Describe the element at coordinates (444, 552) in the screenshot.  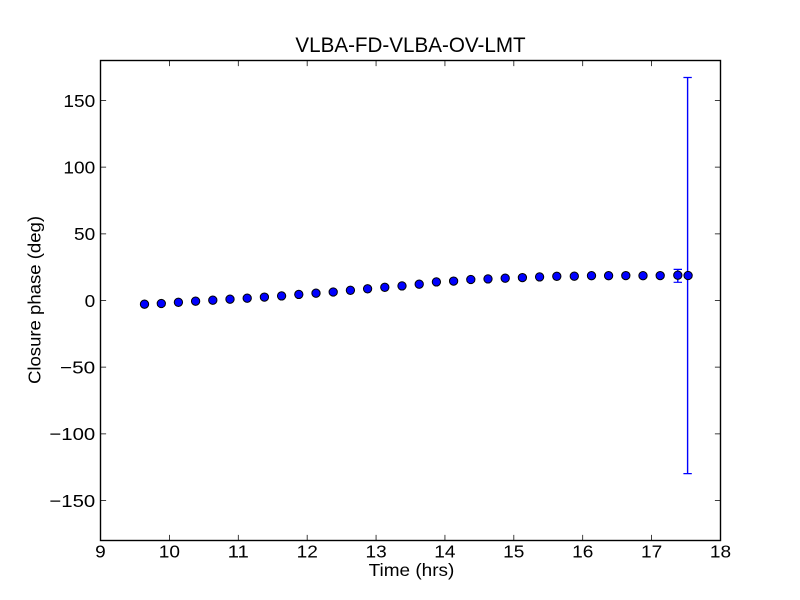
I see `svg-text: 14` at that location.